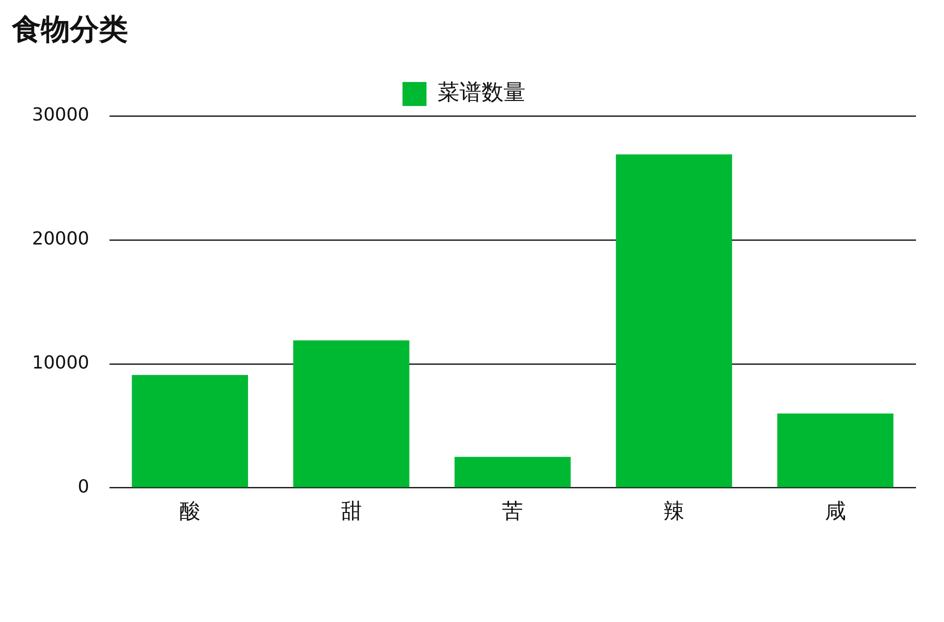 Image resolution: width=944 pixels, height=622 pixels. I want to click on y-tick-label: 0, so click(84, 487).